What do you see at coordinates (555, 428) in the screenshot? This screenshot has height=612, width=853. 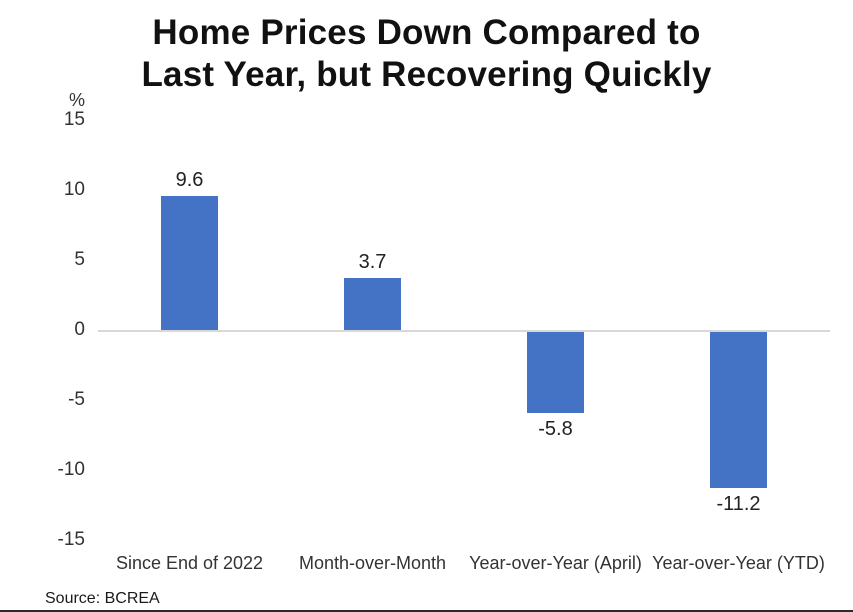 I see `bar-value-label: -5.8` at bounding box center [555, 428].